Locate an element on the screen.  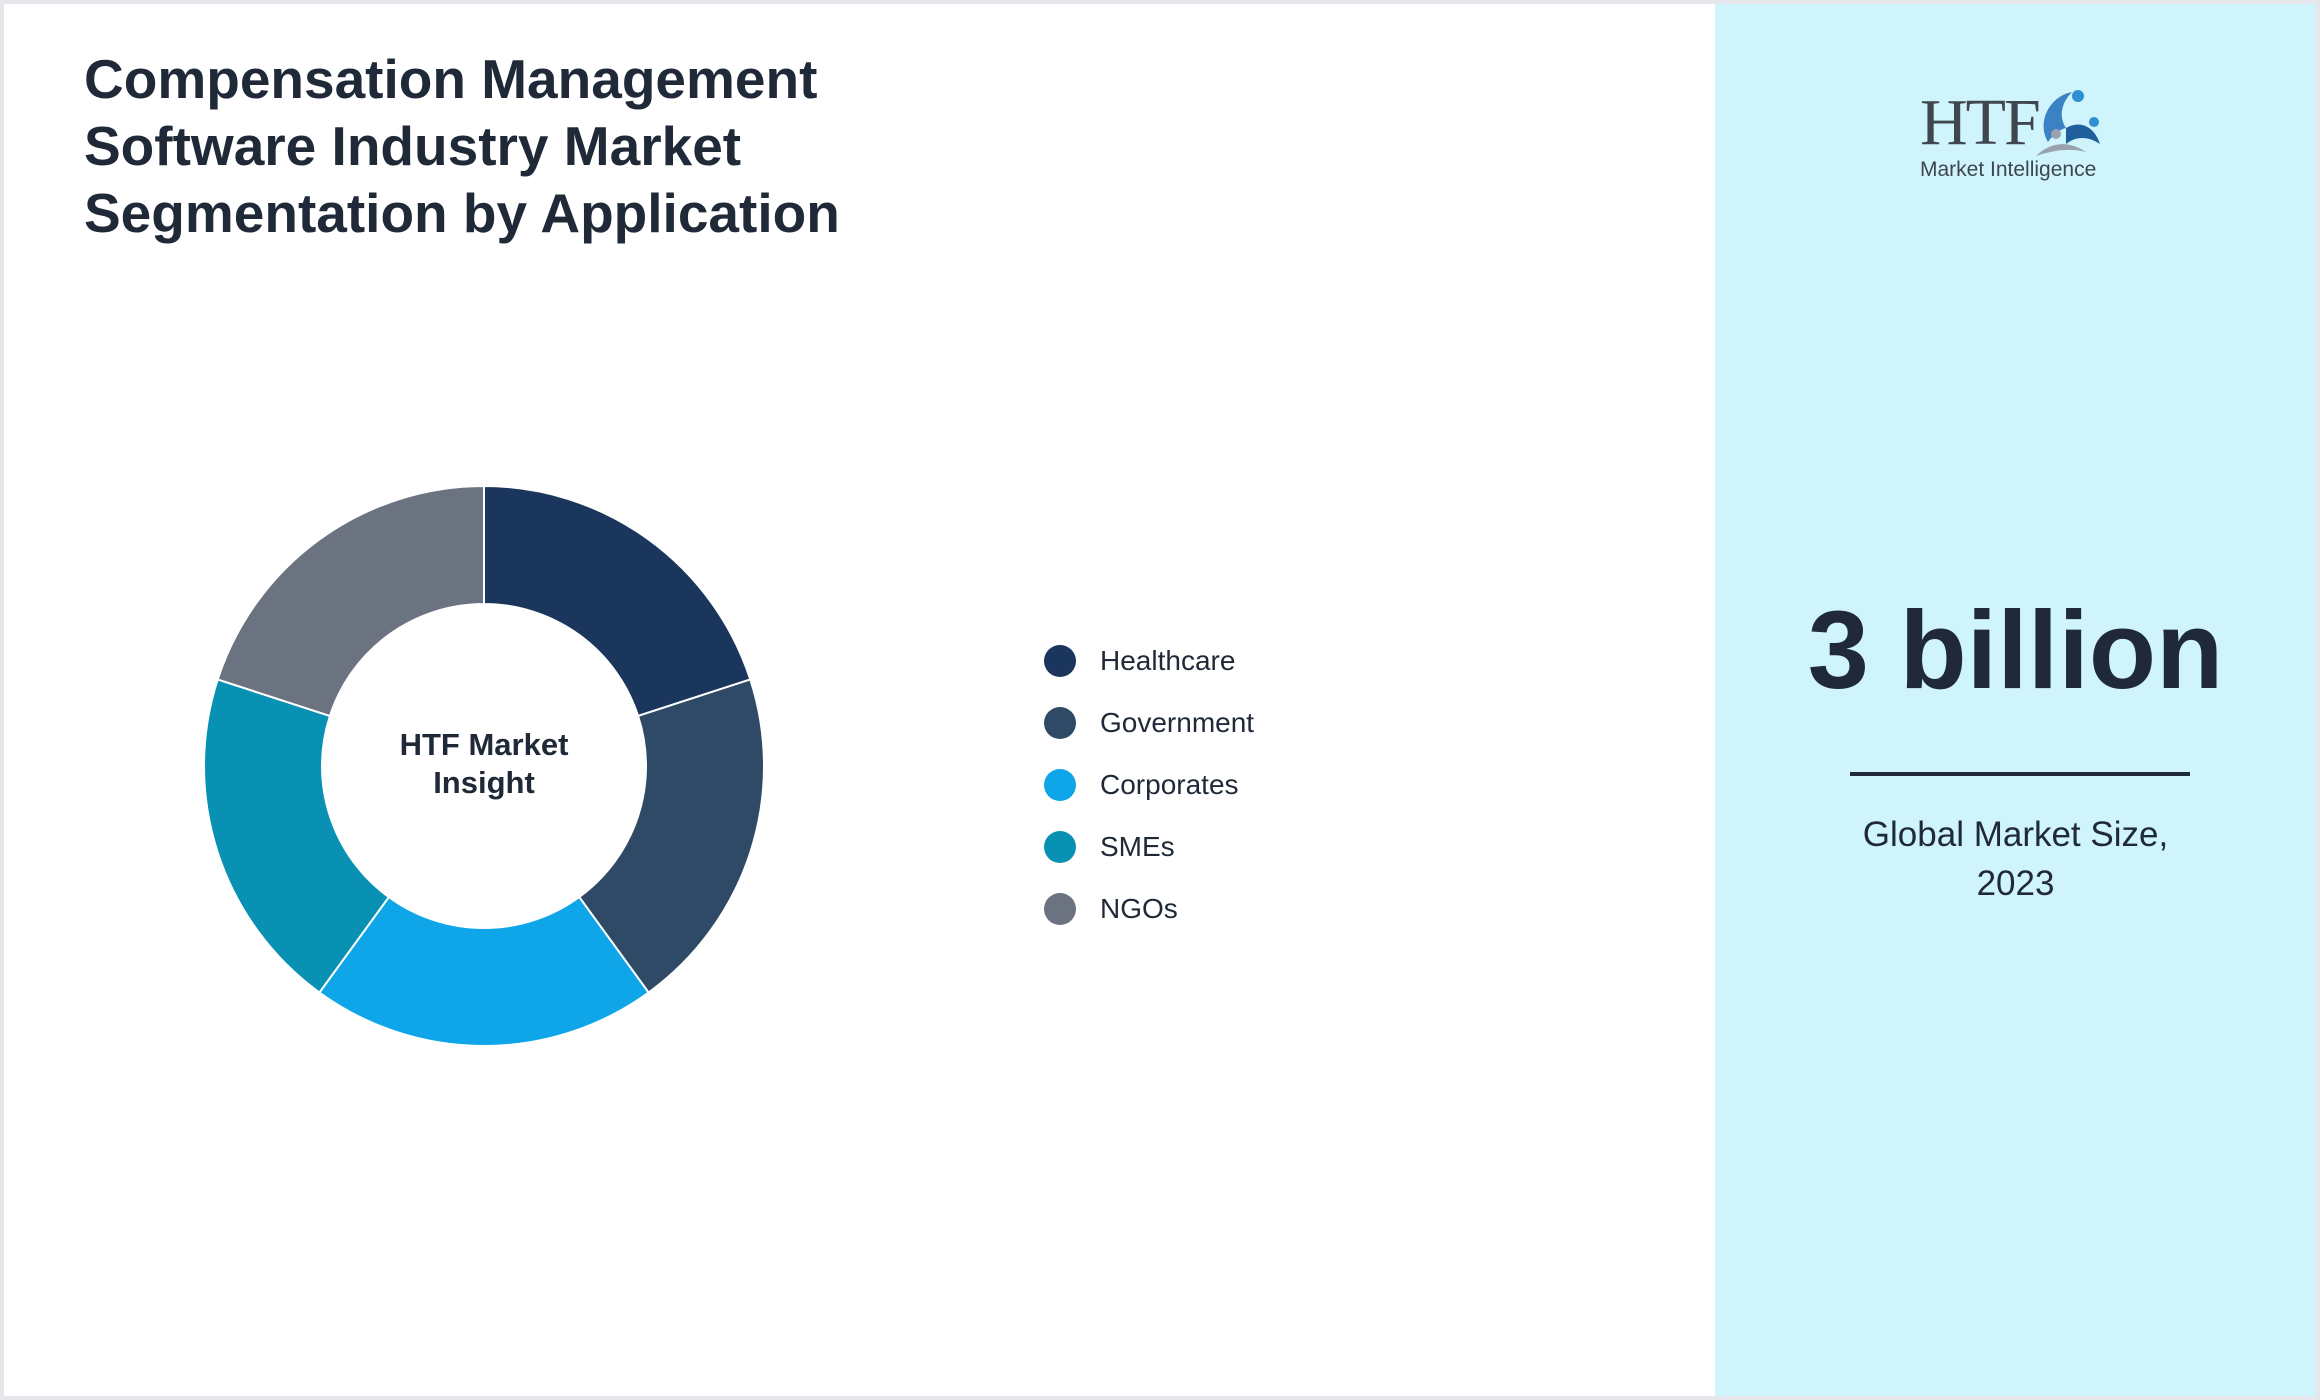
donut-chart is located at coordinates (484, 766).